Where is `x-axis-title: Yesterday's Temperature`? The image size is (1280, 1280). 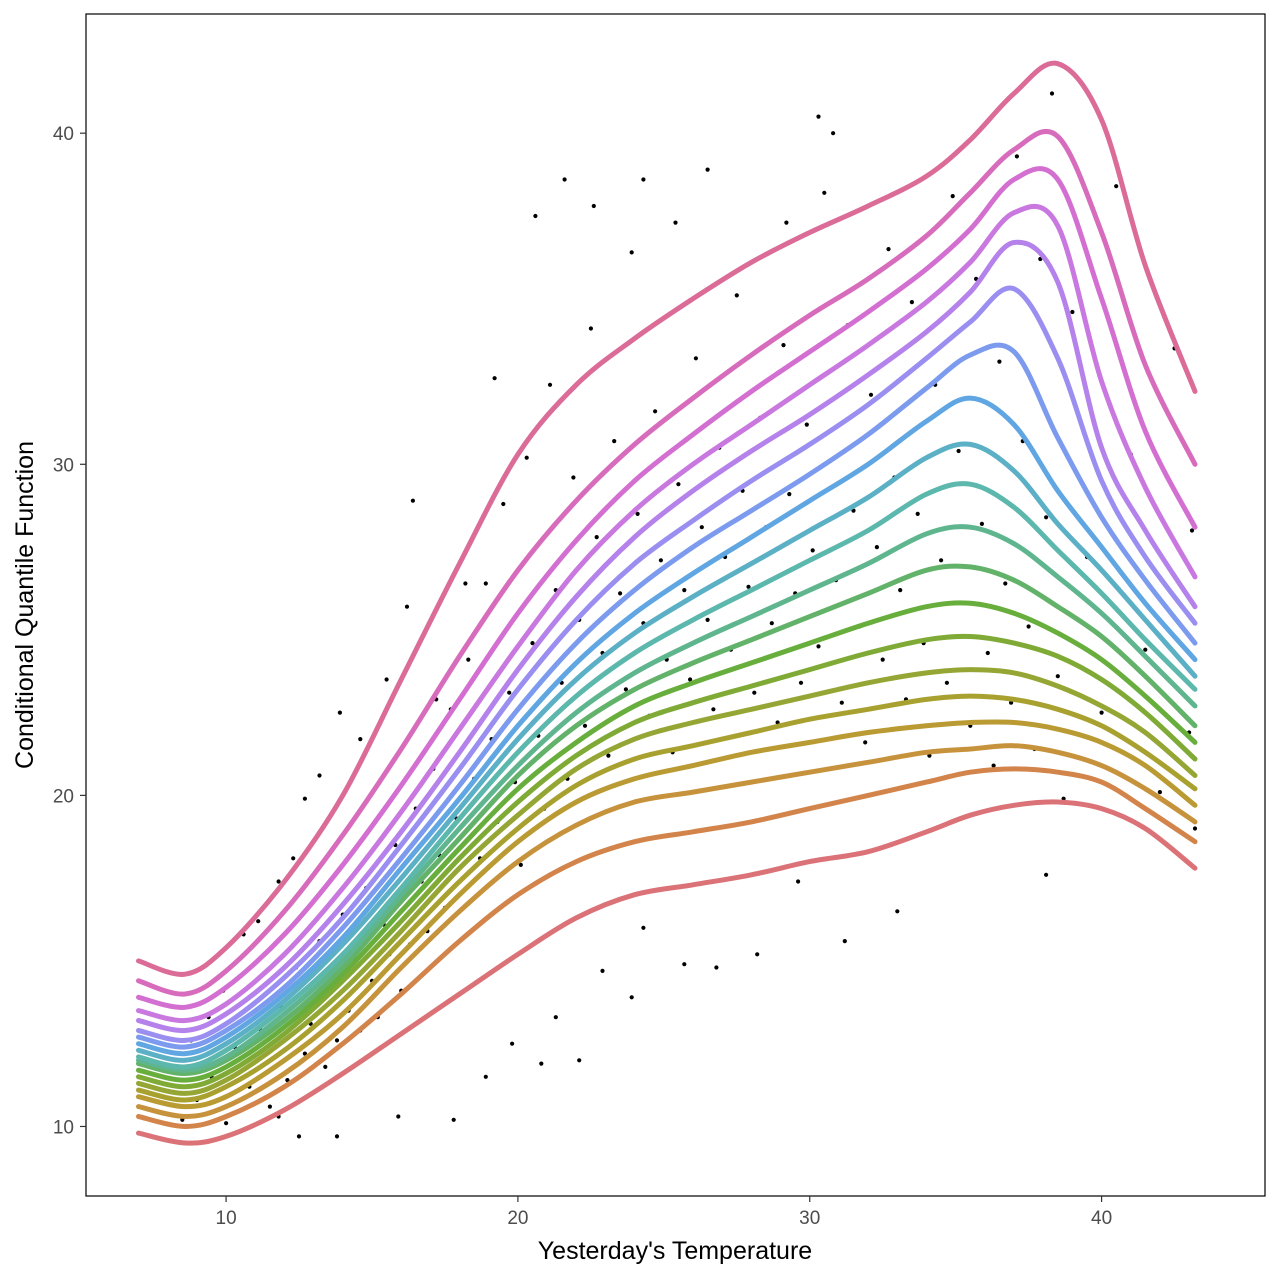
x-axis-title: Yesterday's Temperature is located at coordinates (675, 1251).